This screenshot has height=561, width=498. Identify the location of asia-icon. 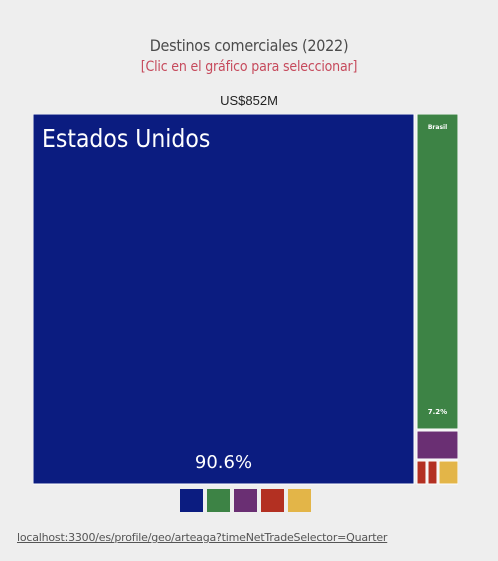
(272, 500).